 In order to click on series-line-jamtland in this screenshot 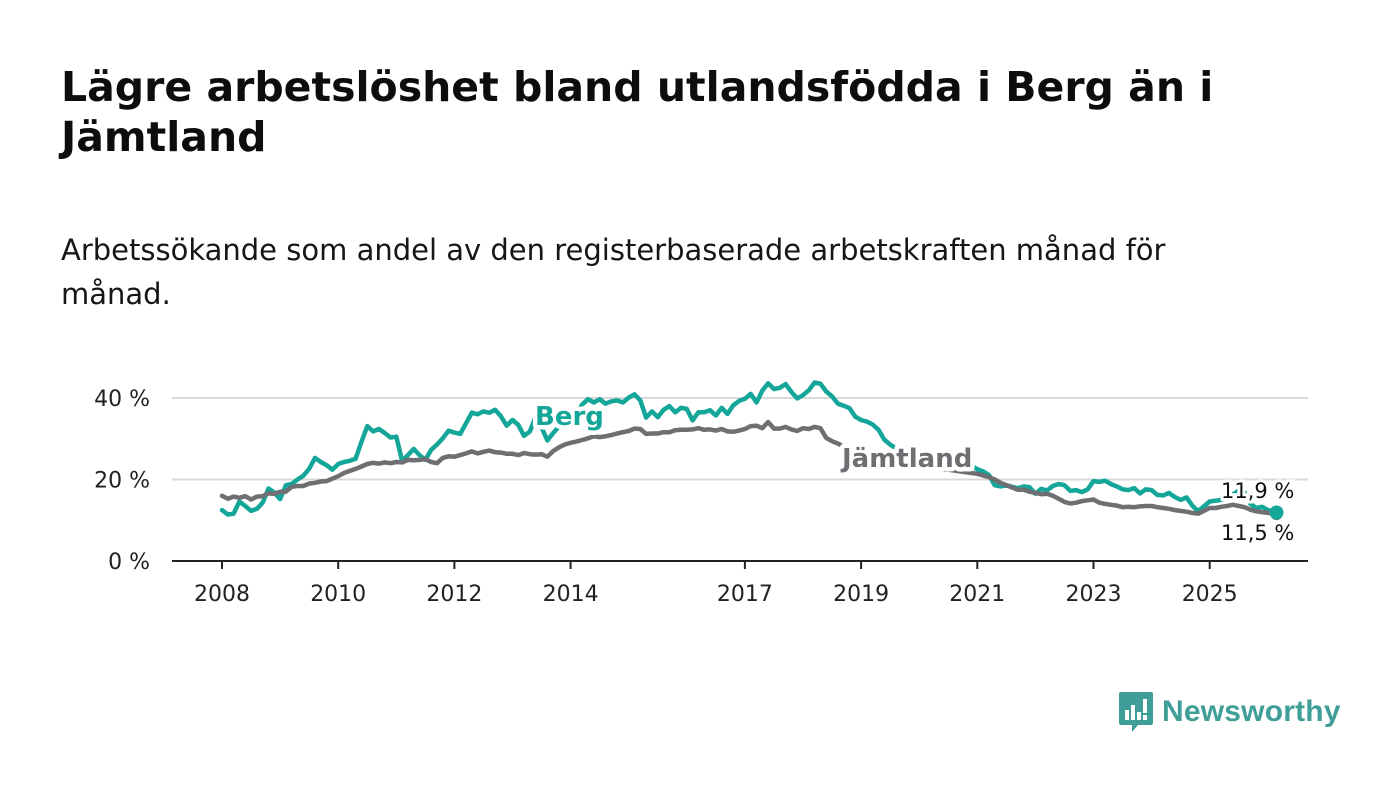, I will do `click(749, 468)`.